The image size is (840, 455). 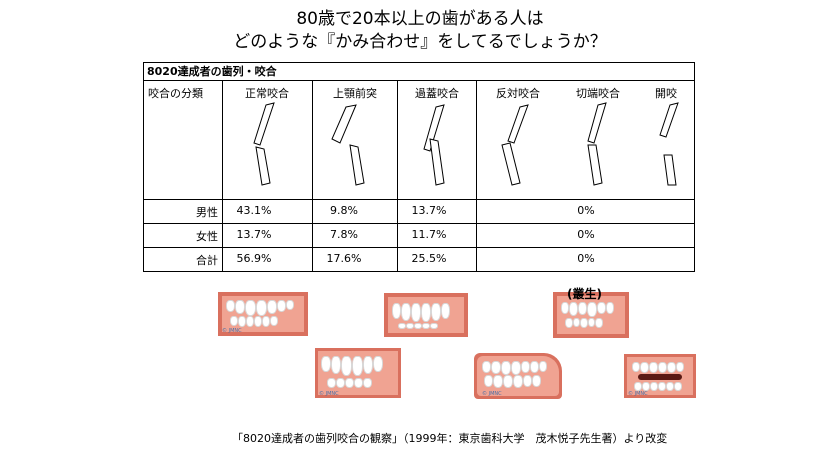 I want to click on teeth-photo-deep-bite, so click(x=426, y=315).